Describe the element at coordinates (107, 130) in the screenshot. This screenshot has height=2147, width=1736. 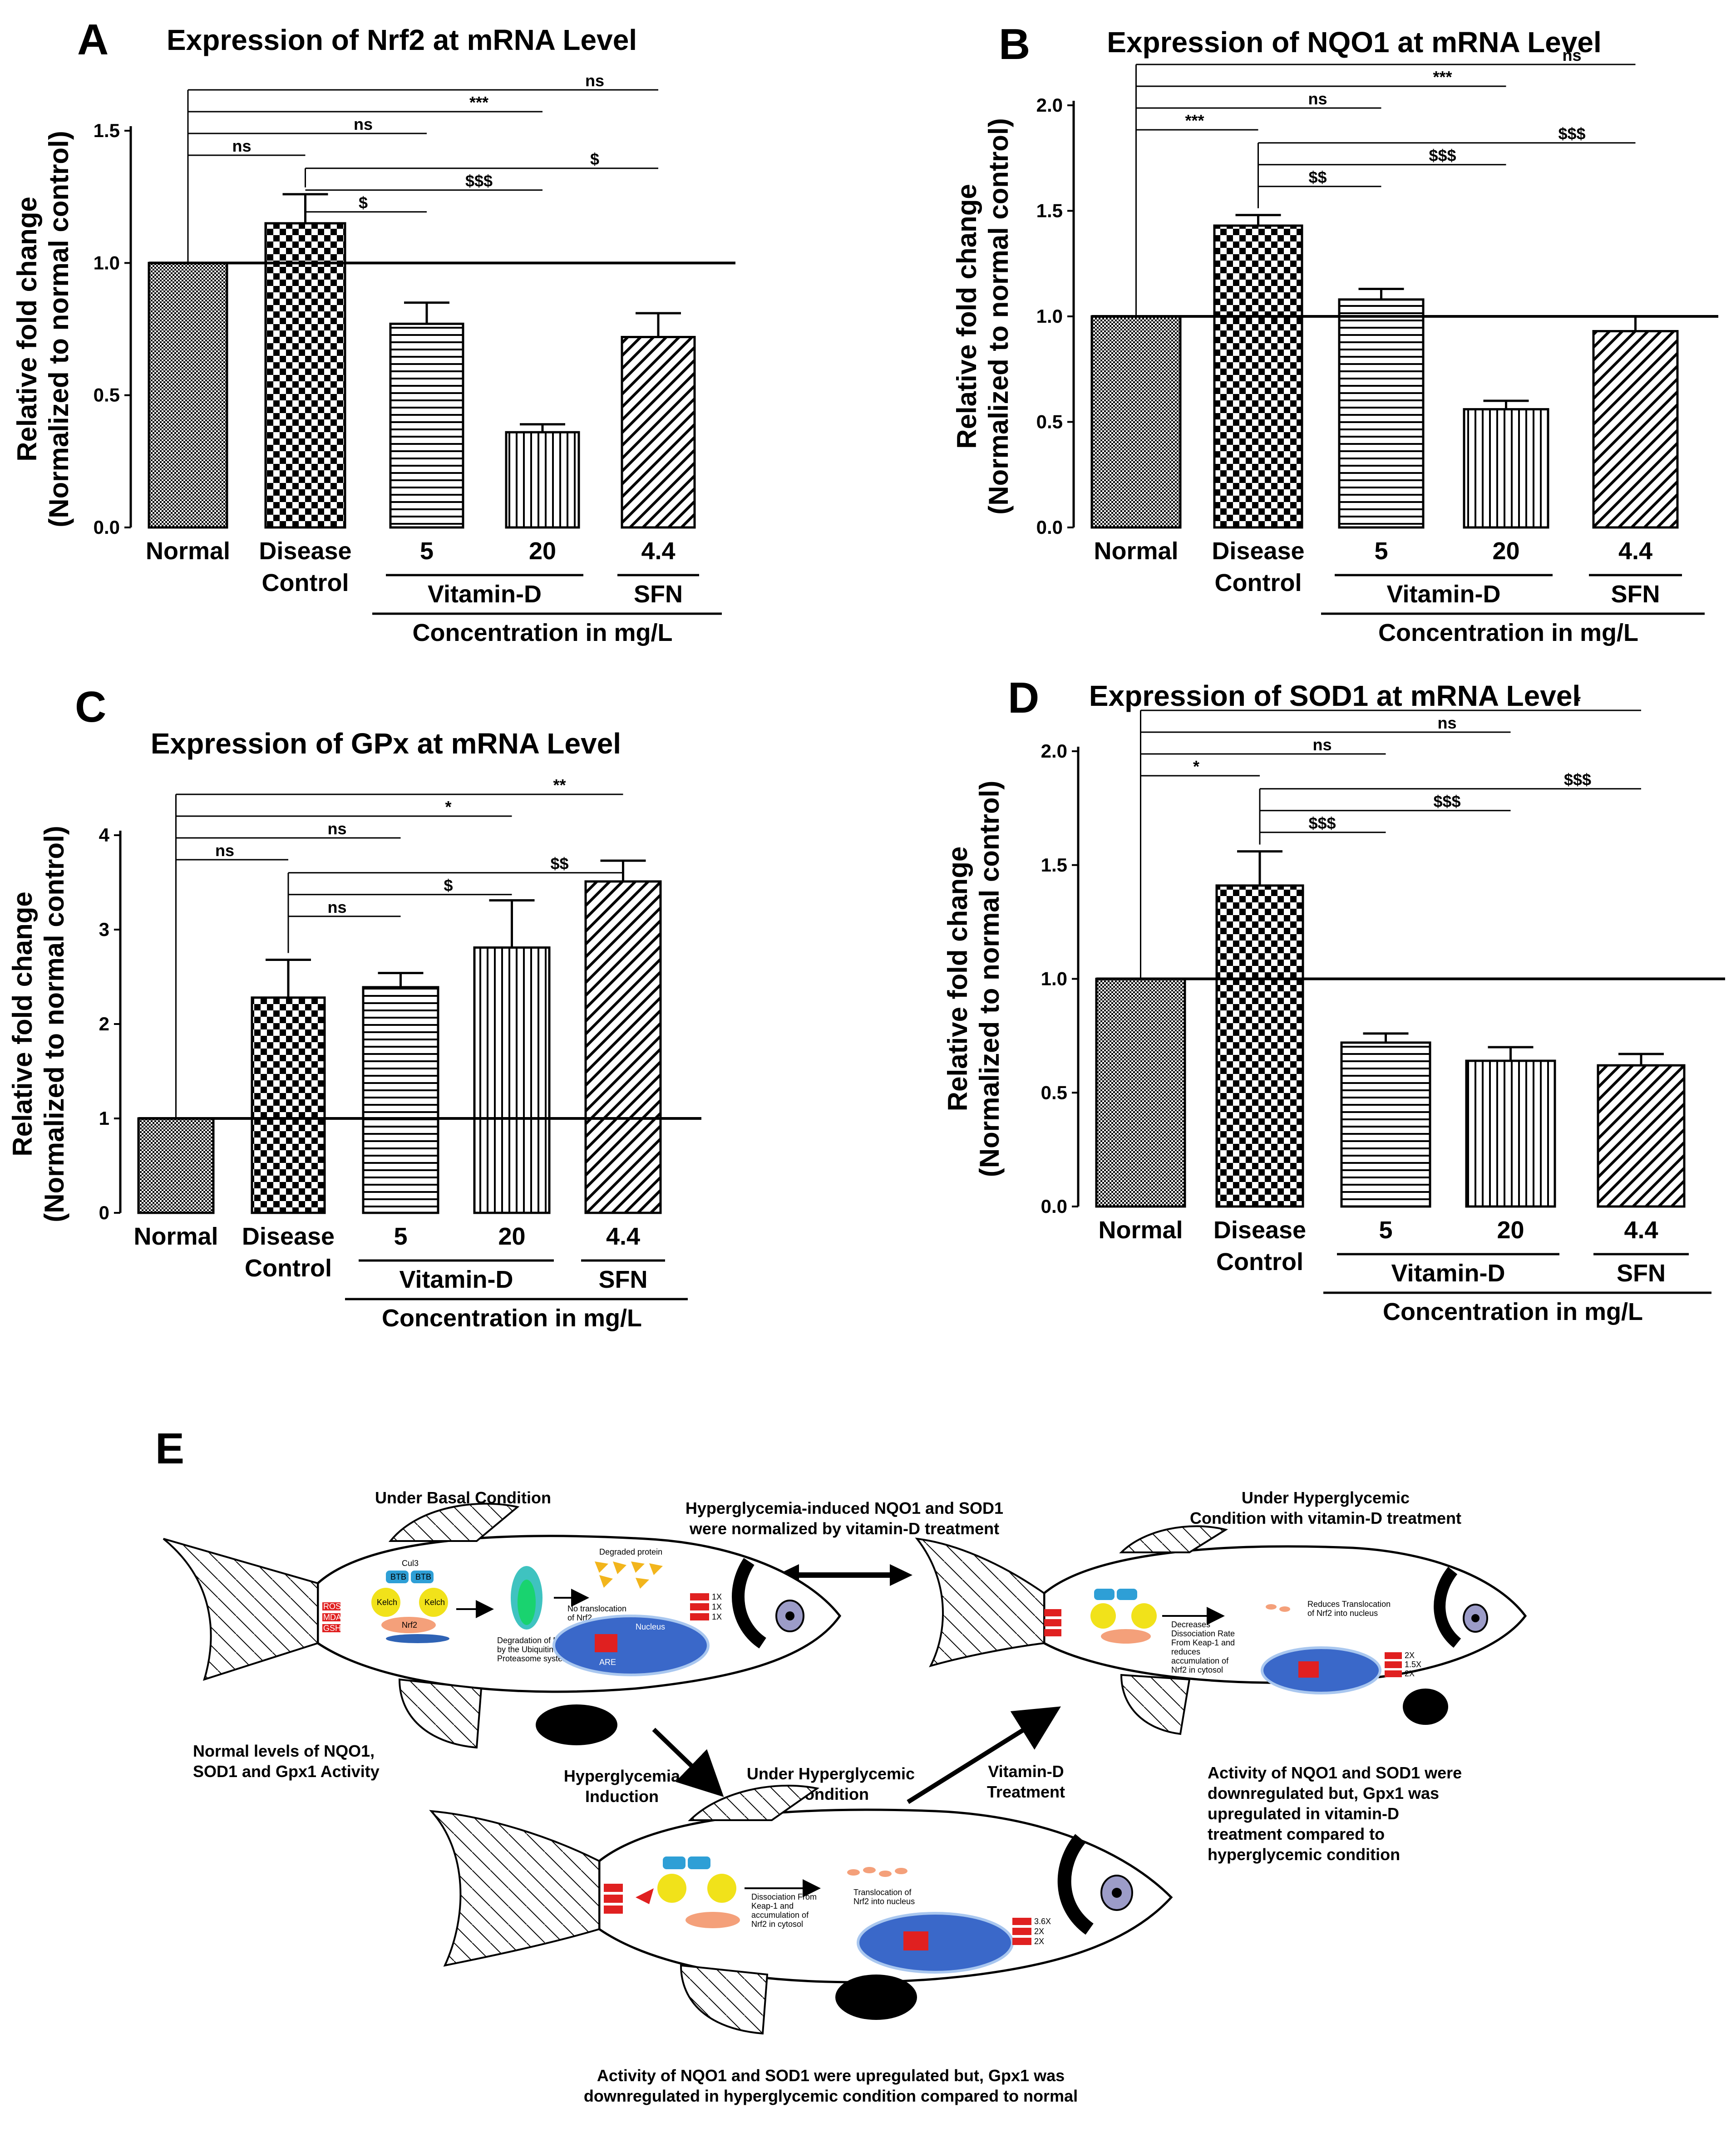
I see `y-tick-label-a: 1.5` at that location.